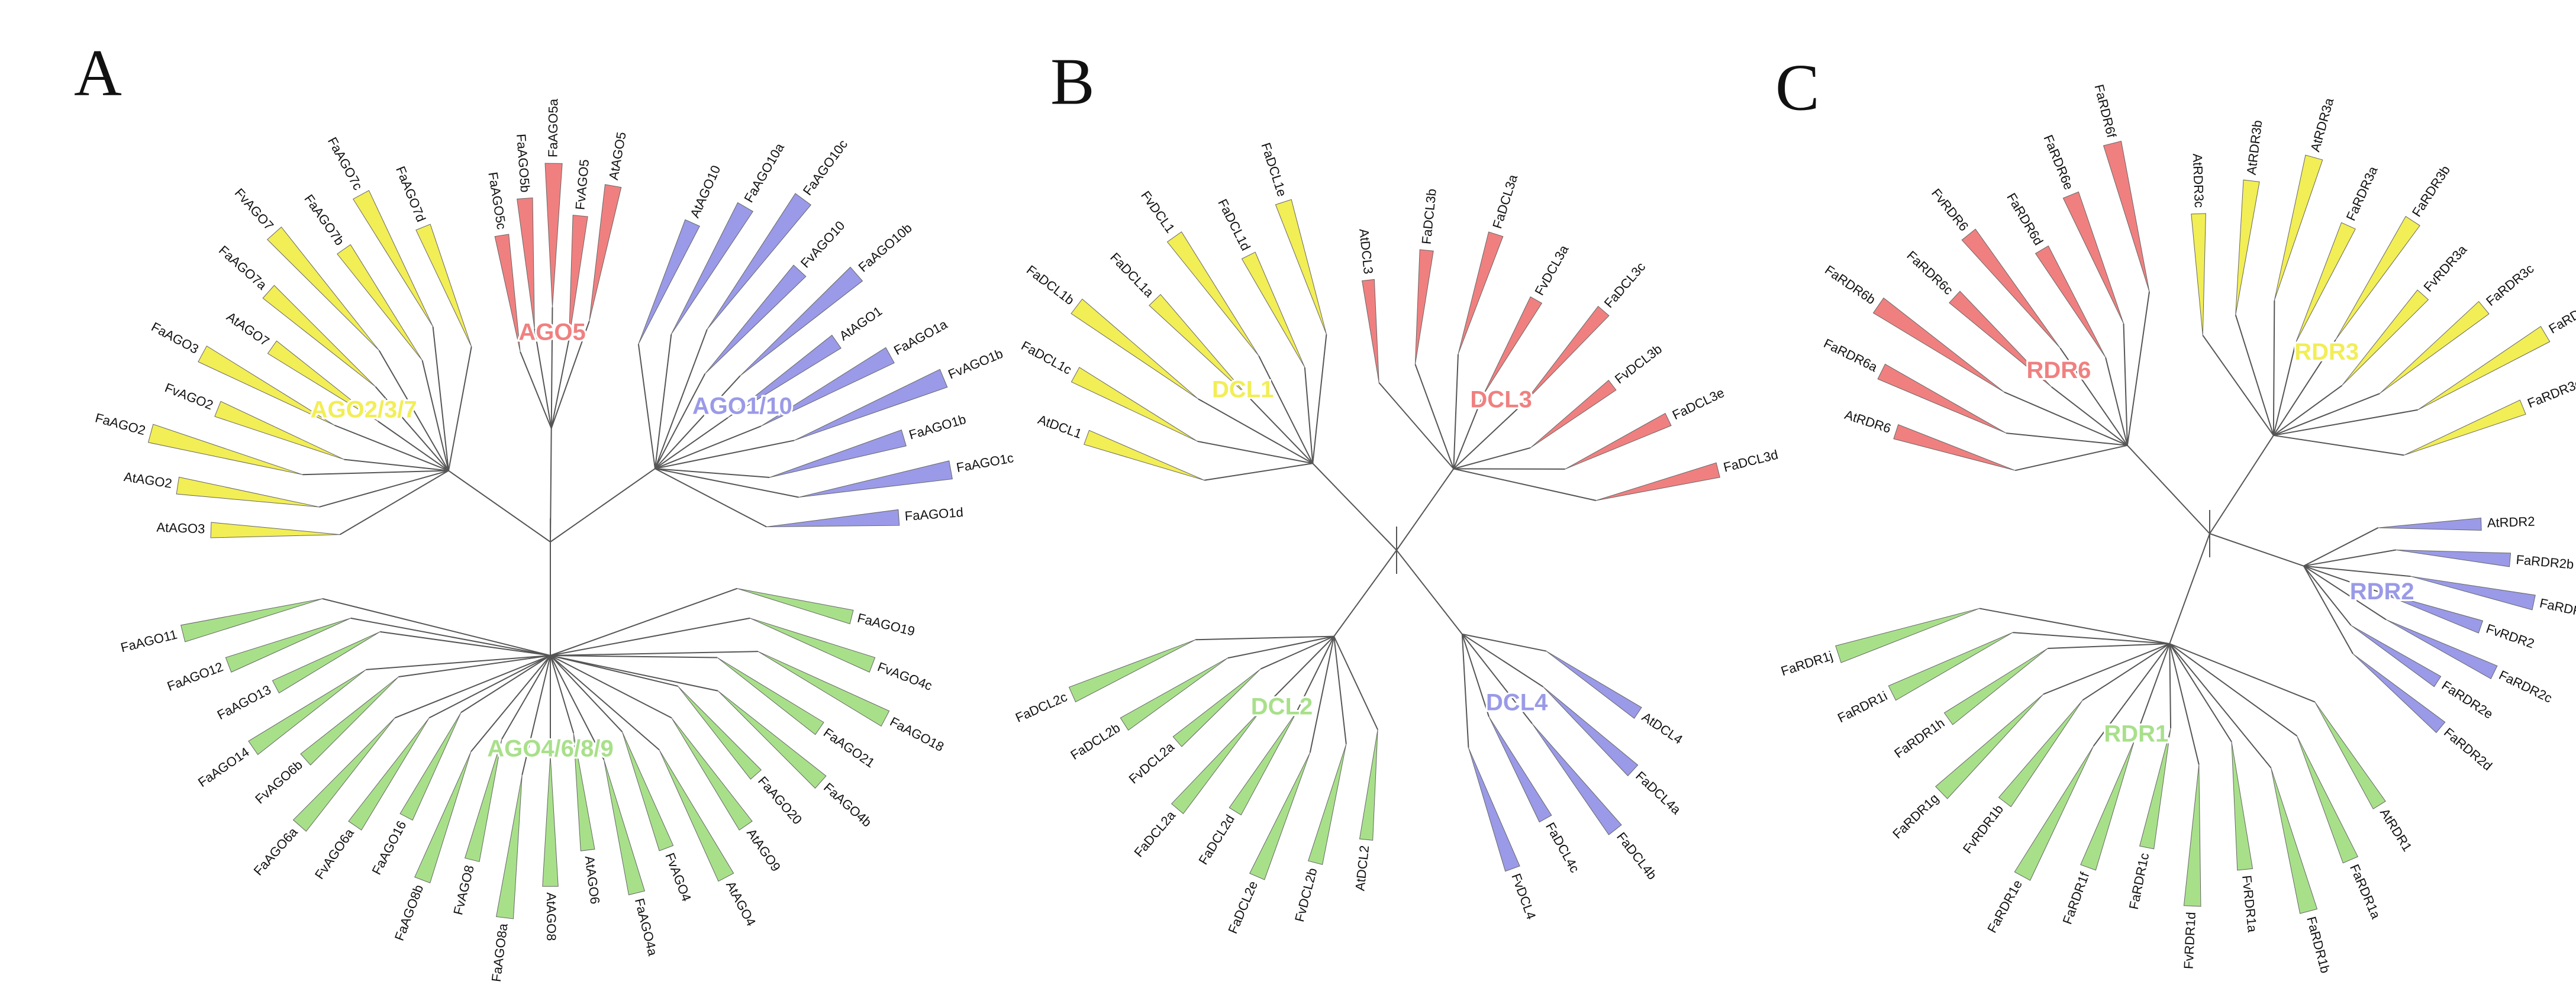 The width and height of the screenshot is (2576, 988). What do you see at coordinates (278, 782) in the screenshot?
I see `leaf-label: FvAGO6b` at bounding box center [278, 782].